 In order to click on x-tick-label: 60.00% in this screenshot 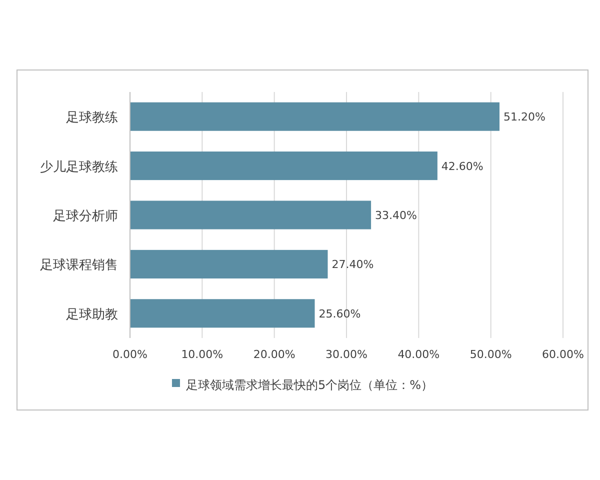, I will do `click(563, 354)`.